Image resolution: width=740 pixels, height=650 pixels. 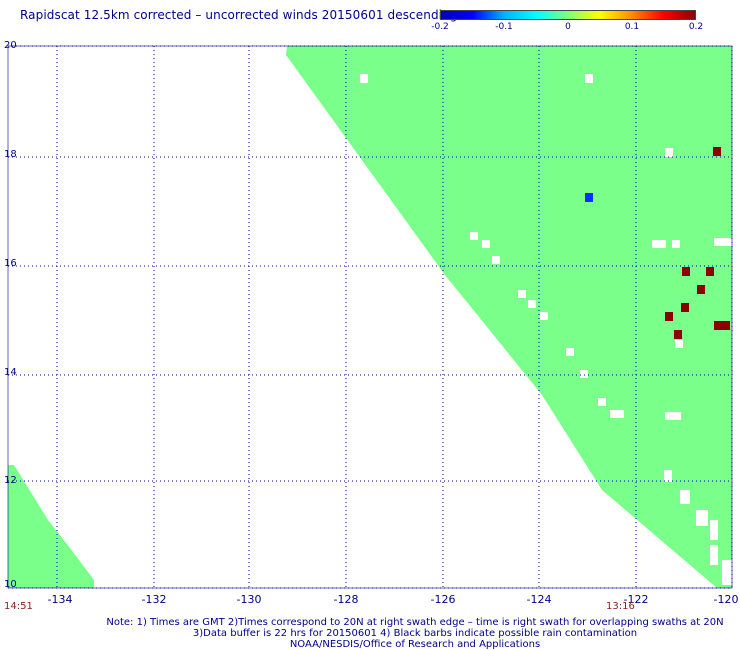 What do you see at coordinates (568, 15) in the screenshot?
I see `colorbar` at bounding box center [568, 15].